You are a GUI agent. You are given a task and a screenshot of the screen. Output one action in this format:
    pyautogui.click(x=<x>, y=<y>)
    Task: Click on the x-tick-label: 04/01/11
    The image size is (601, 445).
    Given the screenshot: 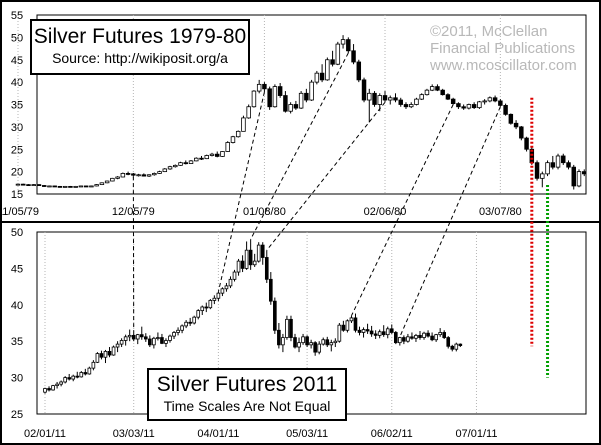 What is the action you would take?
    pyautogui.click(x=218, y=434)
    